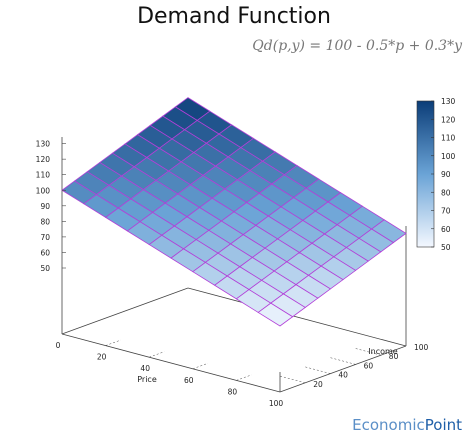  I want to click on y-tick-label: 40, so click(343, 375).